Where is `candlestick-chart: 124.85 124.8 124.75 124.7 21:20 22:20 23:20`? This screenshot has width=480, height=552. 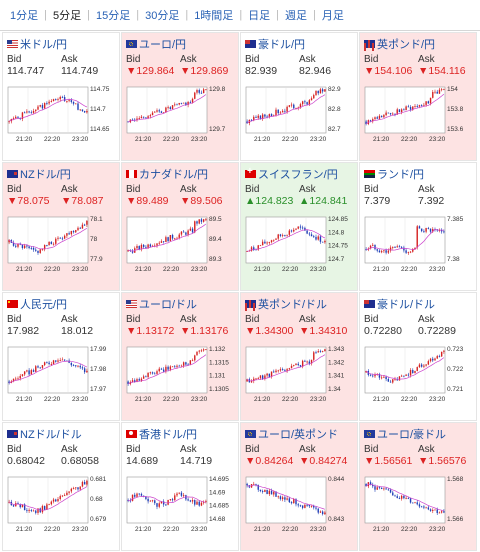
candlestick-chart: 124.85 124.8 124.75 124.7 21:20 22:20 23:20 is located at coordinates (298, 244).